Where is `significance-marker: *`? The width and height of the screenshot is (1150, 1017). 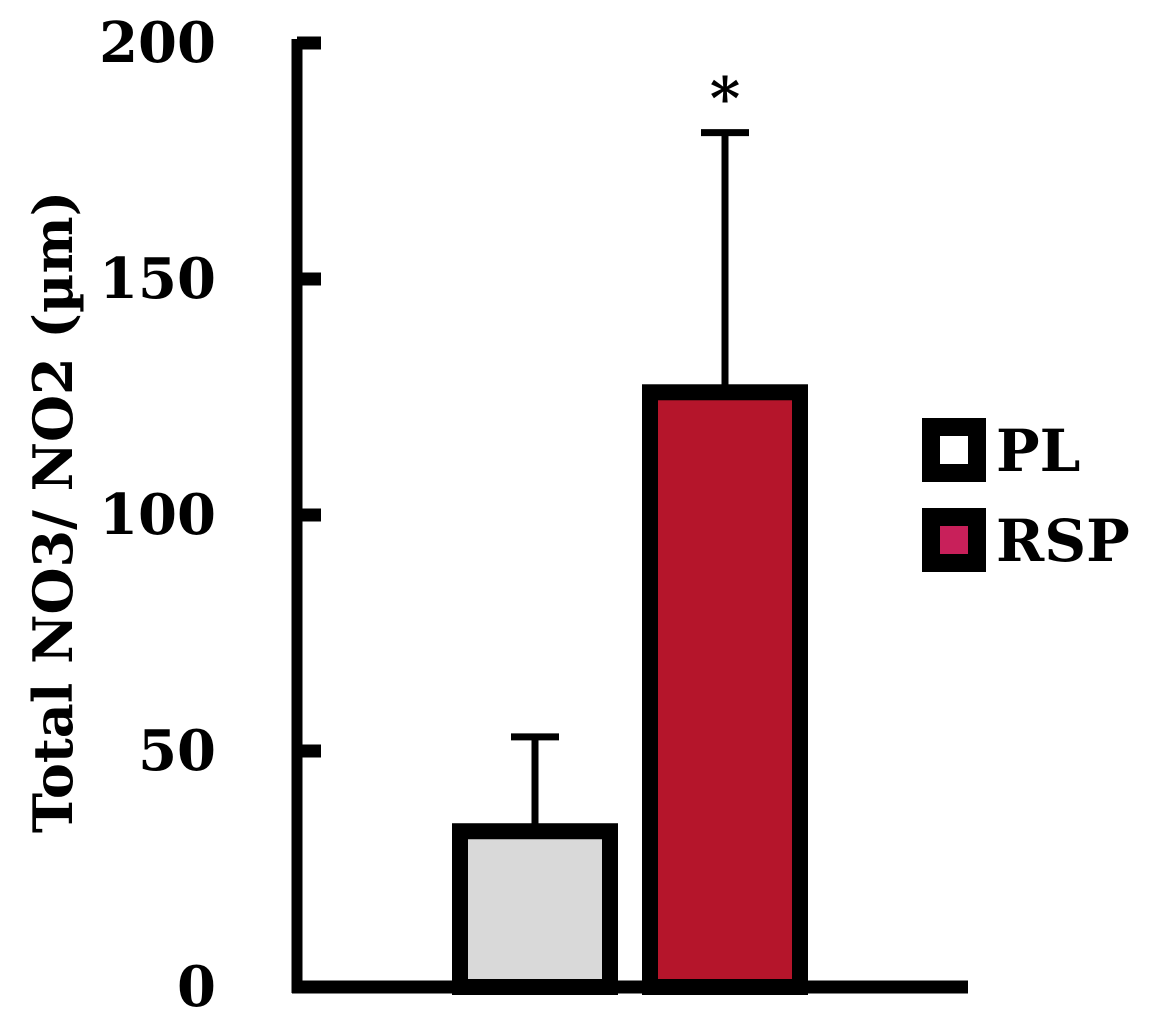
significance-marker: * is located at coordinates (725, 99).